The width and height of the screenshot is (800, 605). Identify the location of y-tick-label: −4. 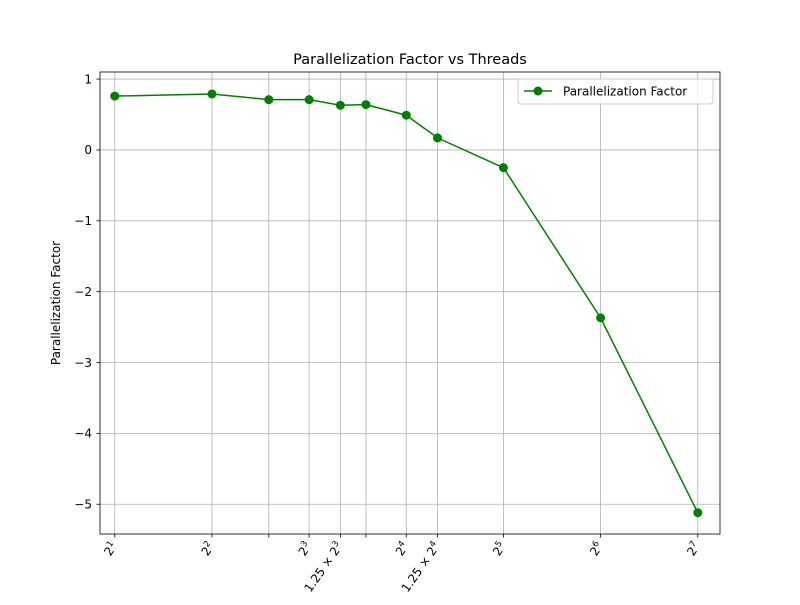
(83, 434).